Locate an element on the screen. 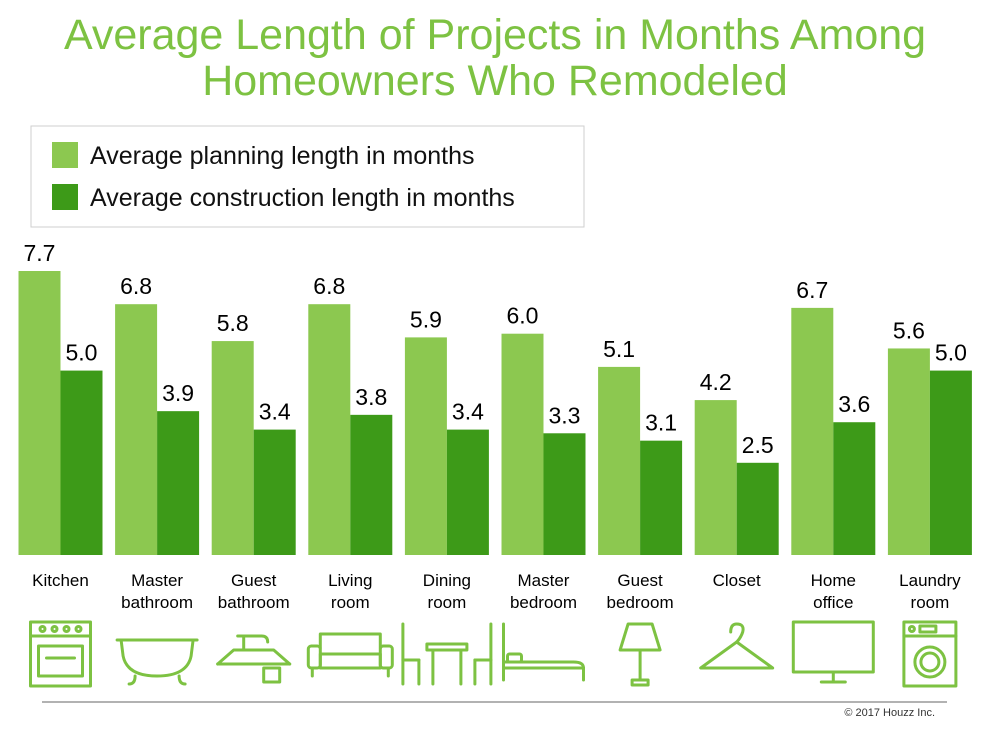  value-label-construction: 3.9 is located at coordinates (178, 393).